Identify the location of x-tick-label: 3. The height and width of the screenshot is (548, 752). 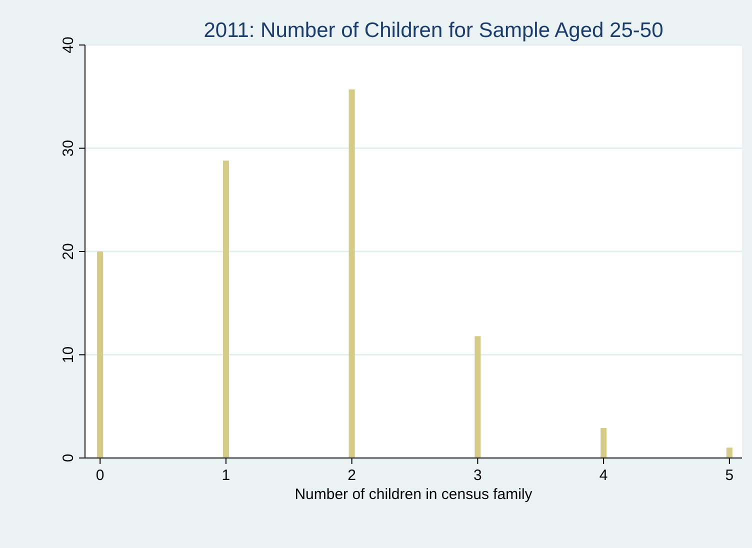
(478, 475).